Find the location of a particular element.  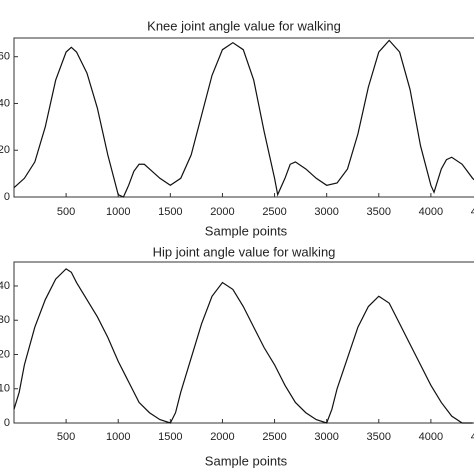

y-tick-label: 10 is located at coordinates (5, 389).